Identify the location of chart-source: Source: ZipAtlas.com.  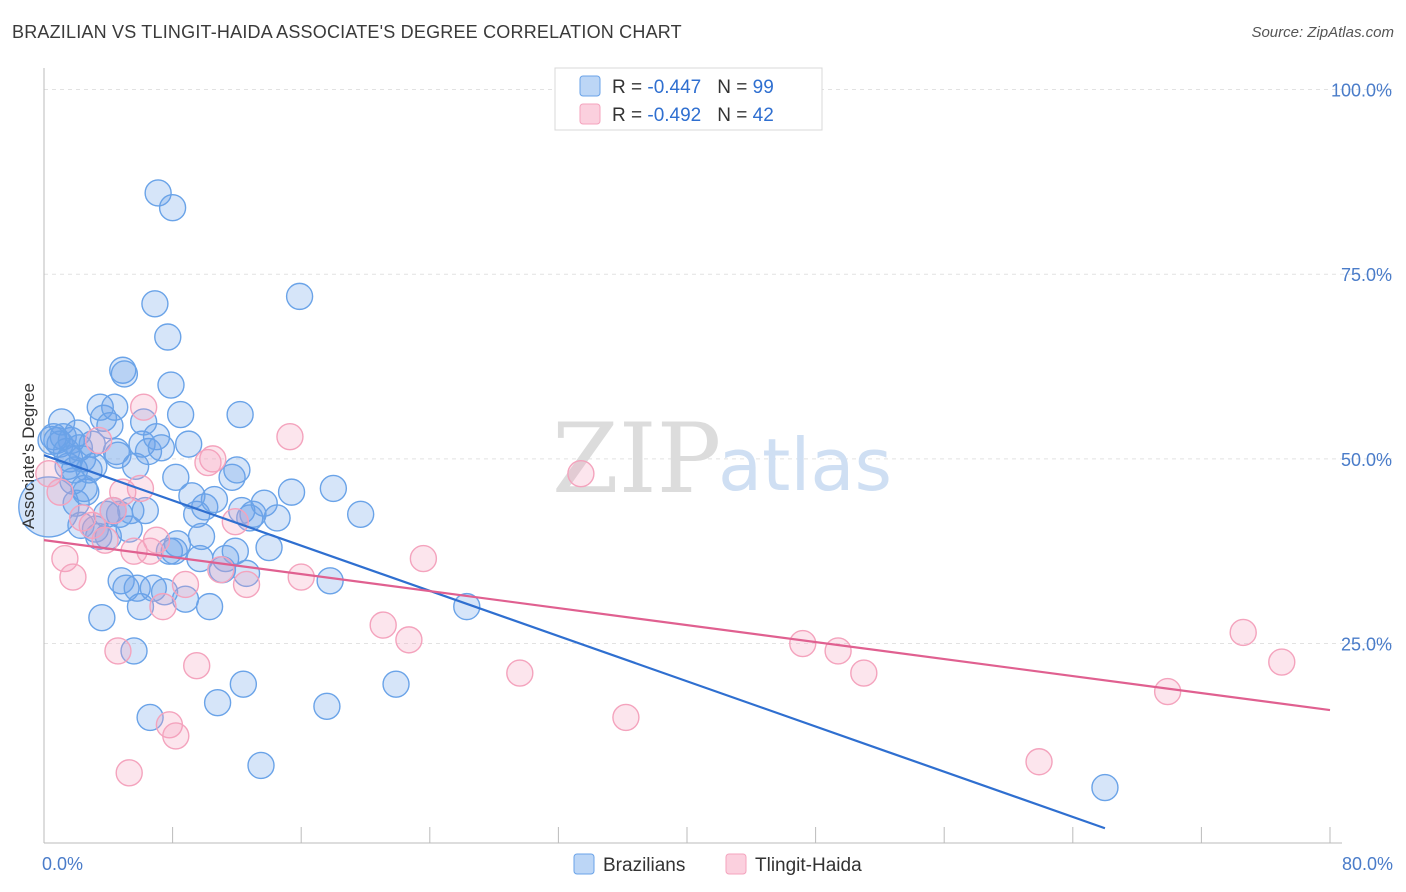
(1322, 32).